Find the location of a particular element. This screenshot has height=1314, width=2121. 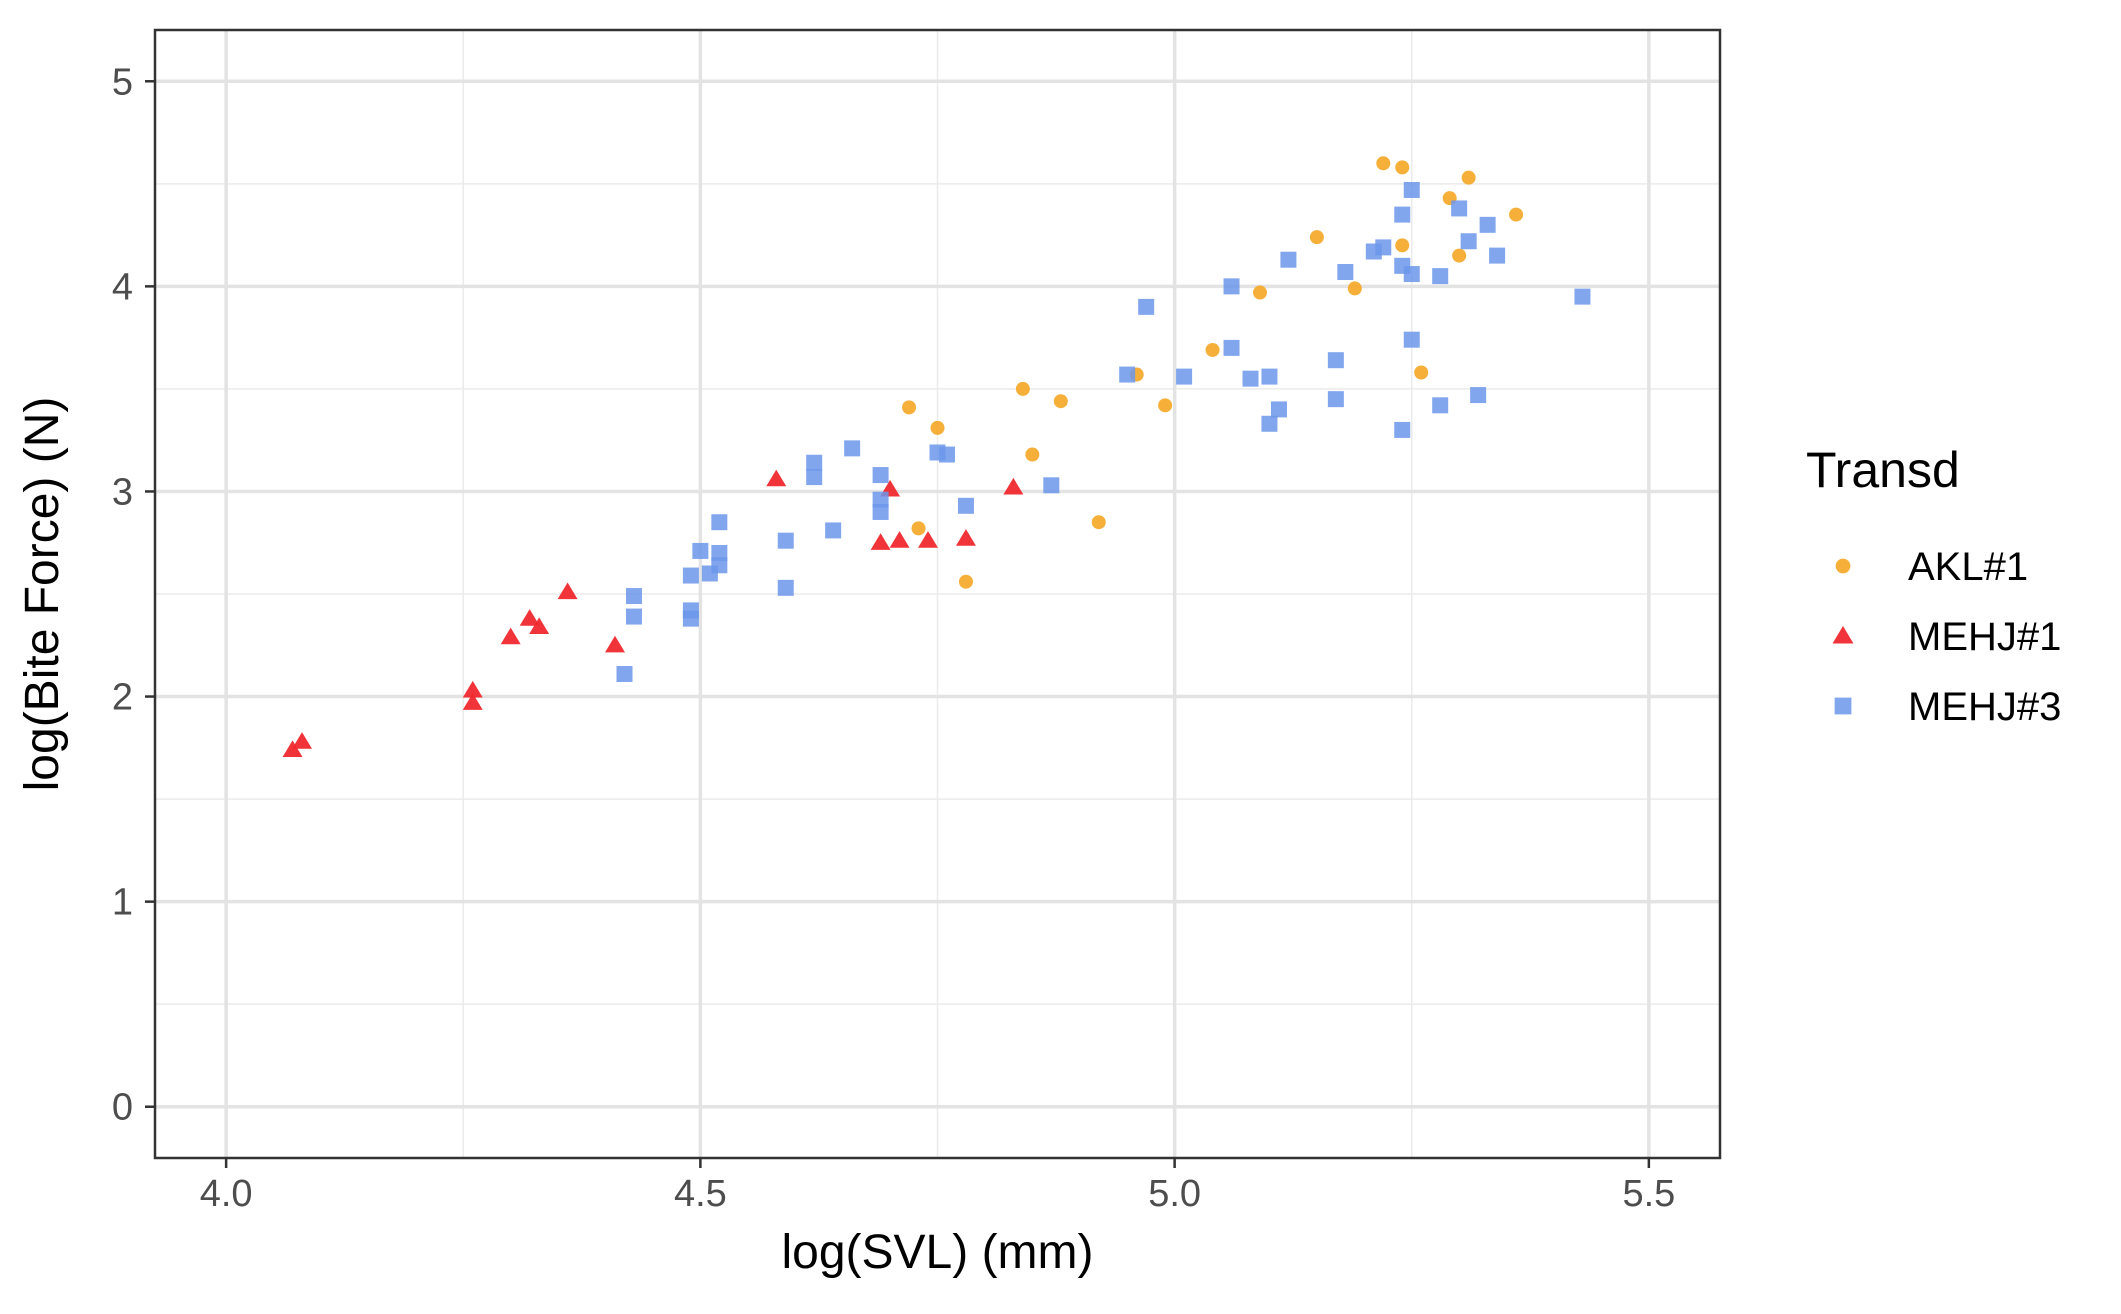

y-tick-label: 1 is located at coordinates (122, 903).